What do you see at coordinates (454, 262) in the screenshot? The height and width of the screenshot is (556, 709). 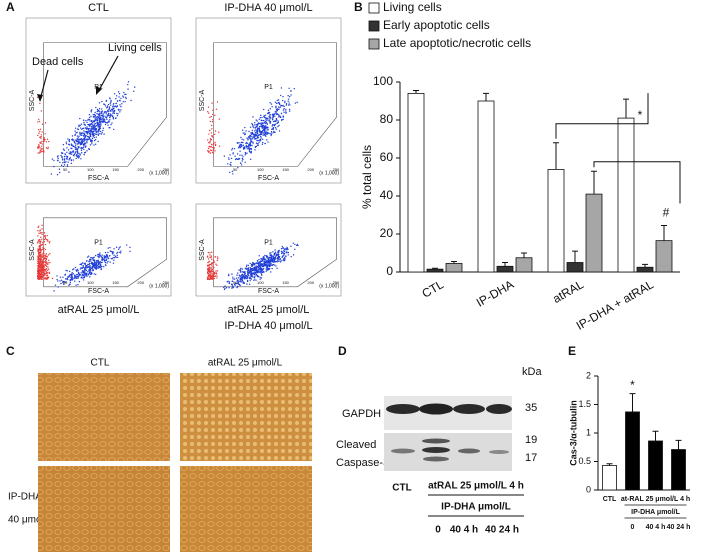 I see `error-bar` at bounding box center [454, 262].